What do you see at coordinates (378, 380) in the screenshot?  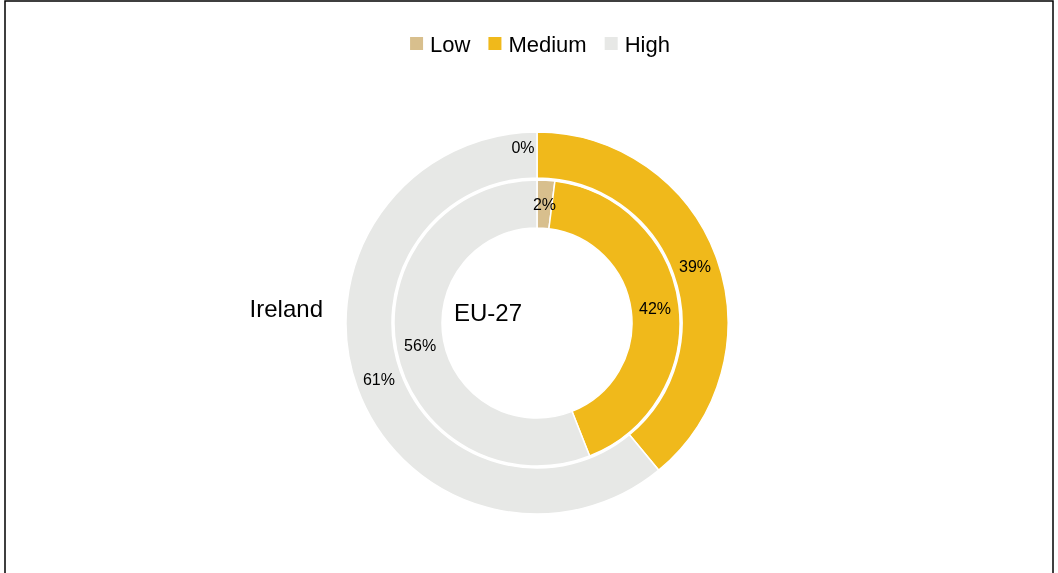 I see `data-label: 61%` at bounding box center [378, 380].